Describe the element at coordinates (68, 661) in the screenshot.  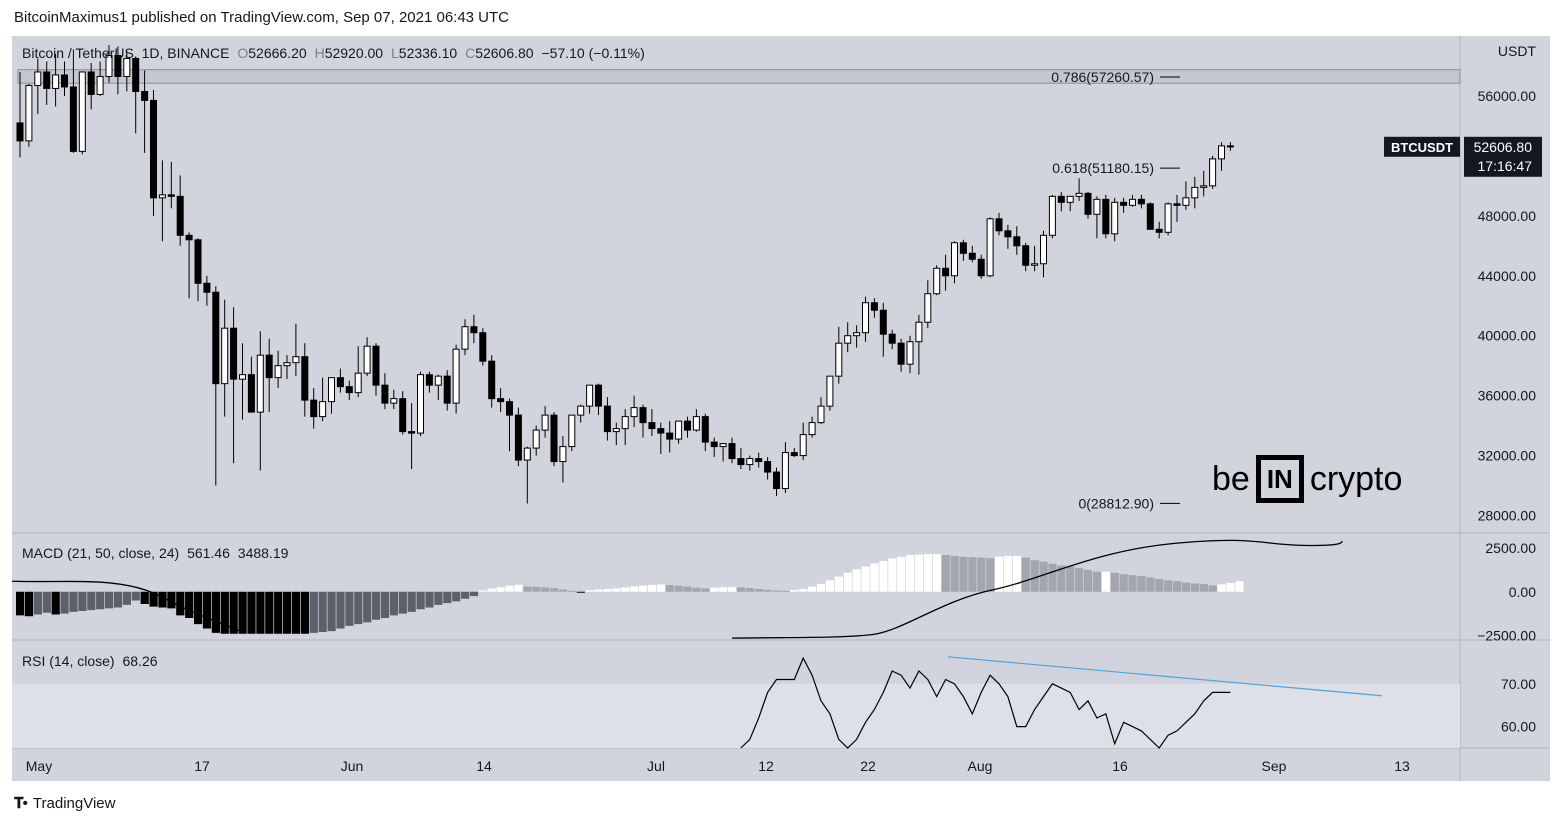
I see `rsi-label: RSI (14, close)` at that location.